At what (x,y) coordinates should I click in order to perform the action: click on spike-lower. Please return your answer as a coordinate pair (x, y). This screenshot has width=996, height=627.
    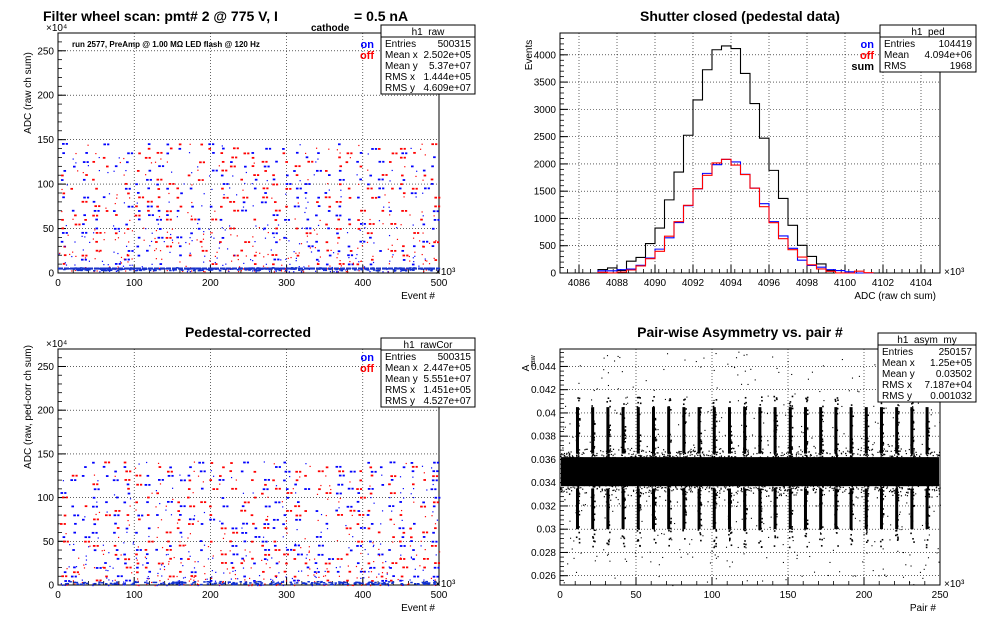
    Looking at the image, I should click on (699, 509).